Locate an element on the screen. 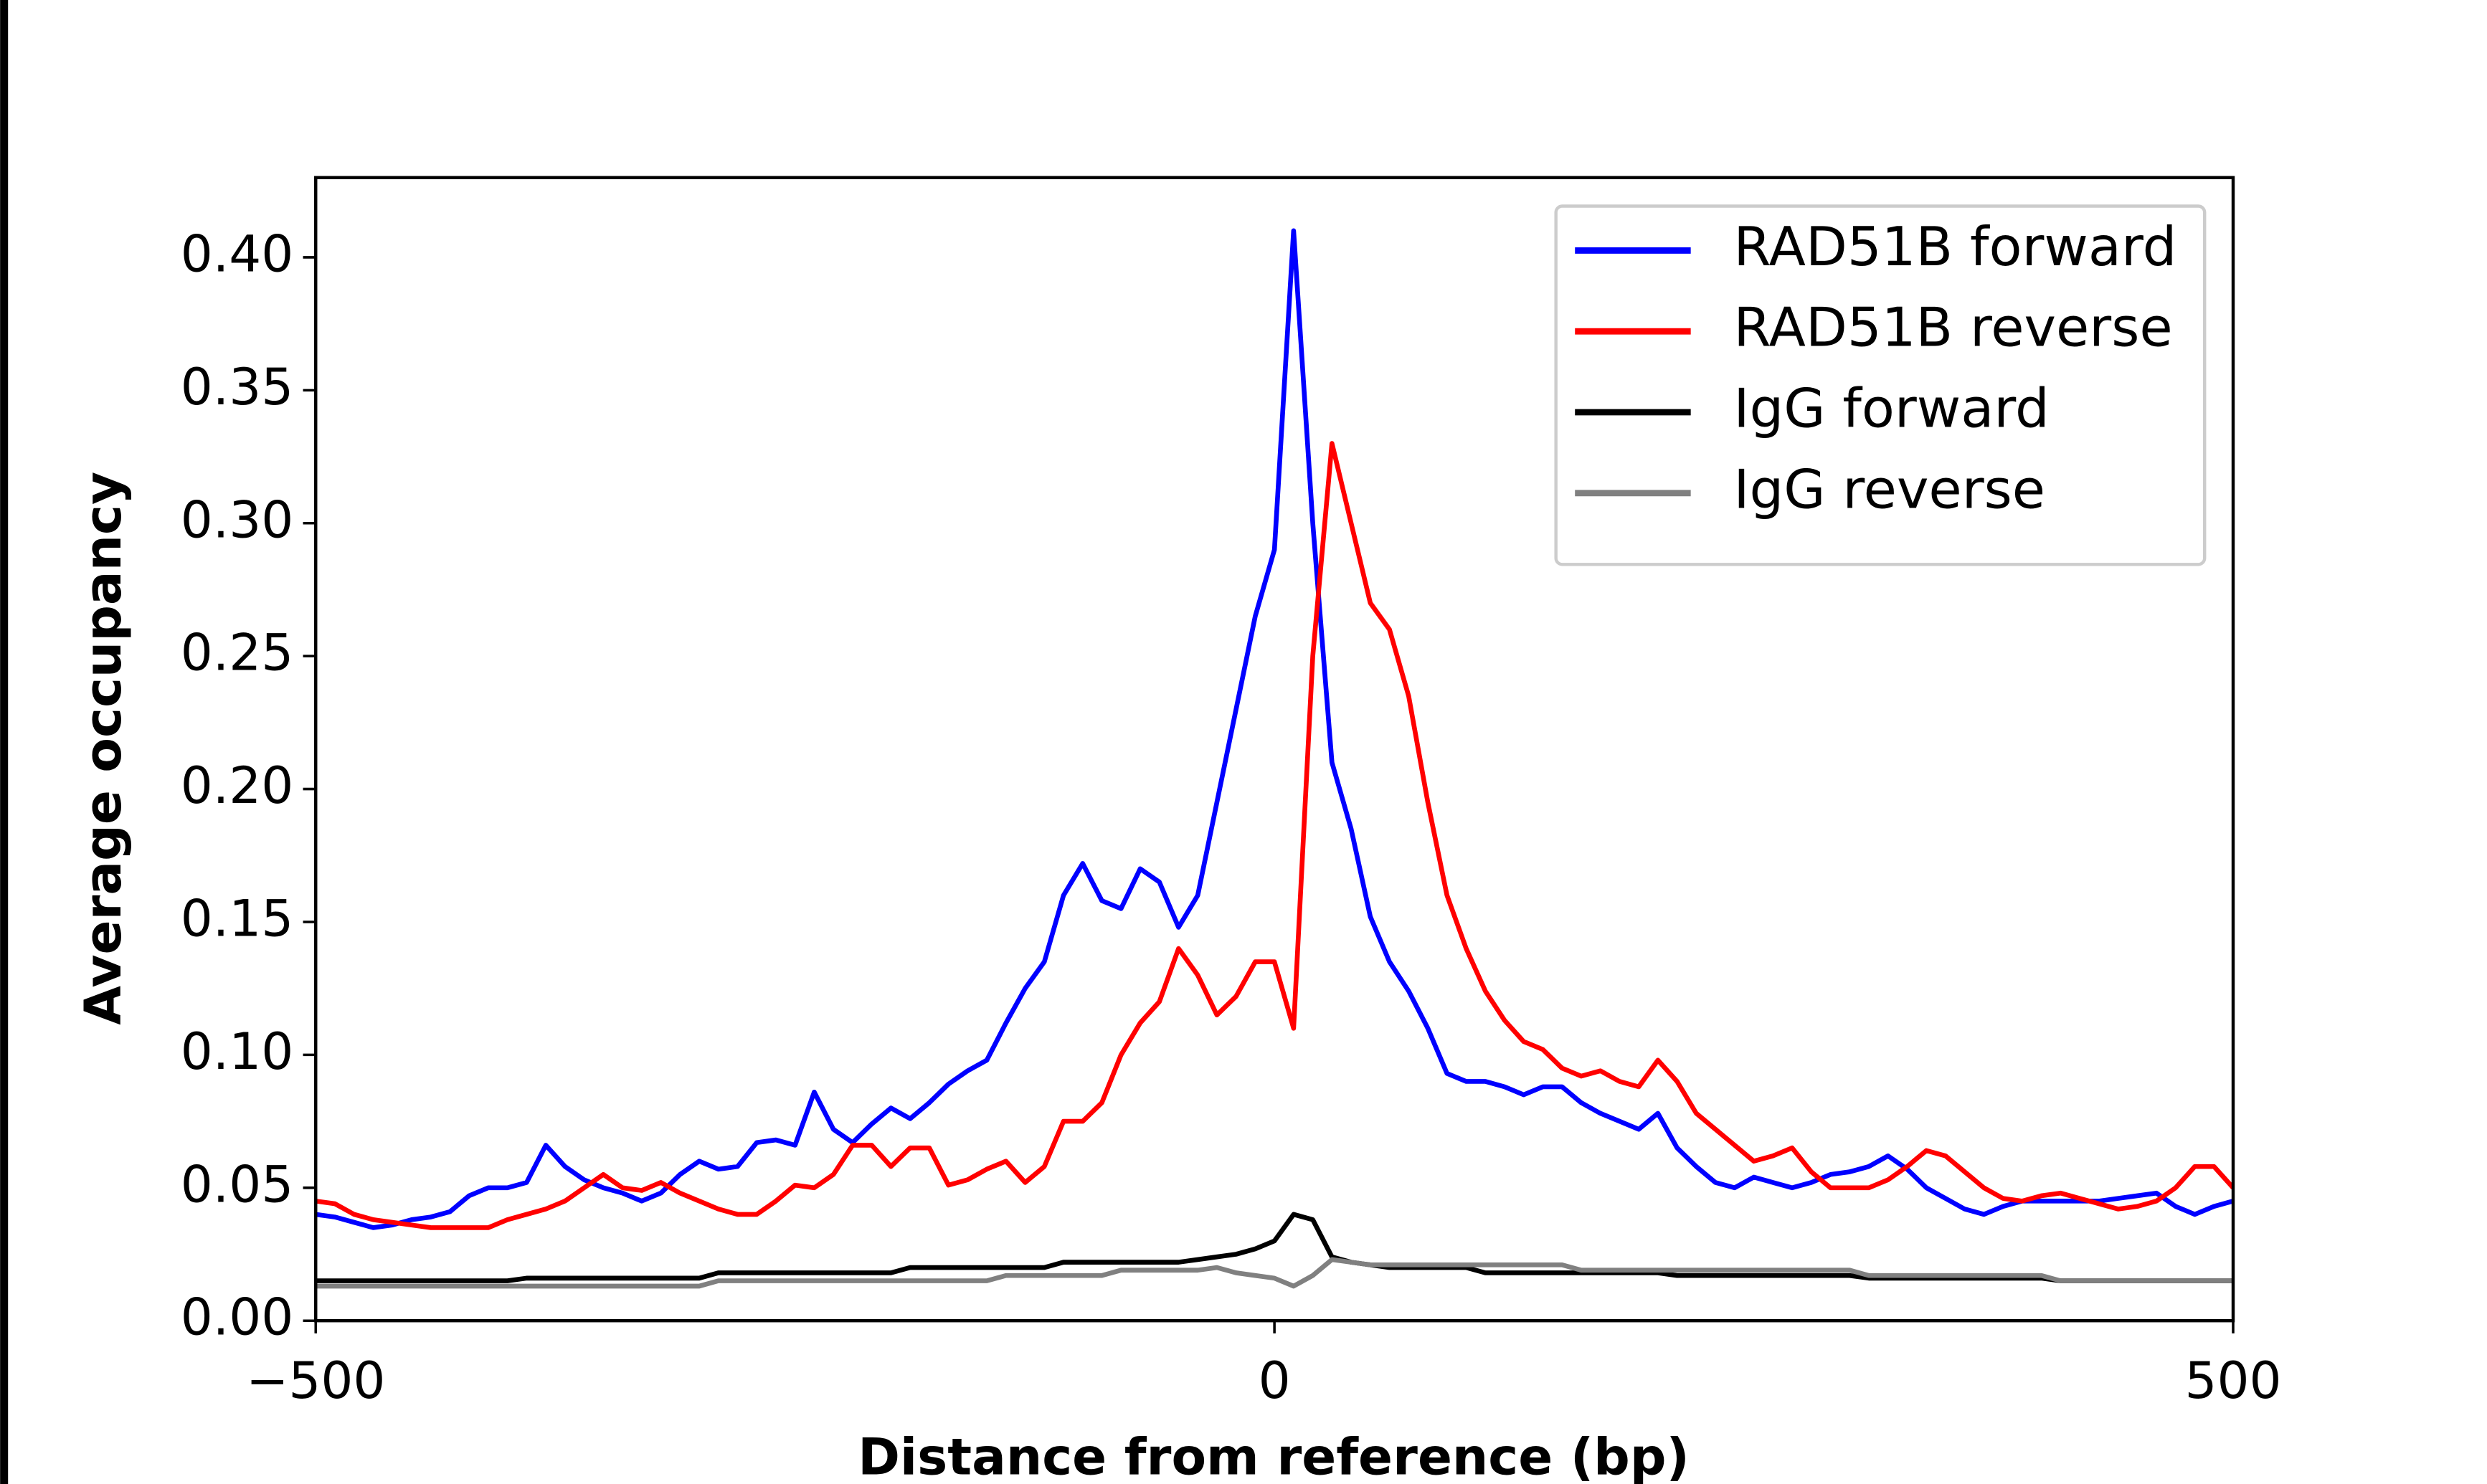  y-tick-label: 0.30 is located at coordinates (238, 519).